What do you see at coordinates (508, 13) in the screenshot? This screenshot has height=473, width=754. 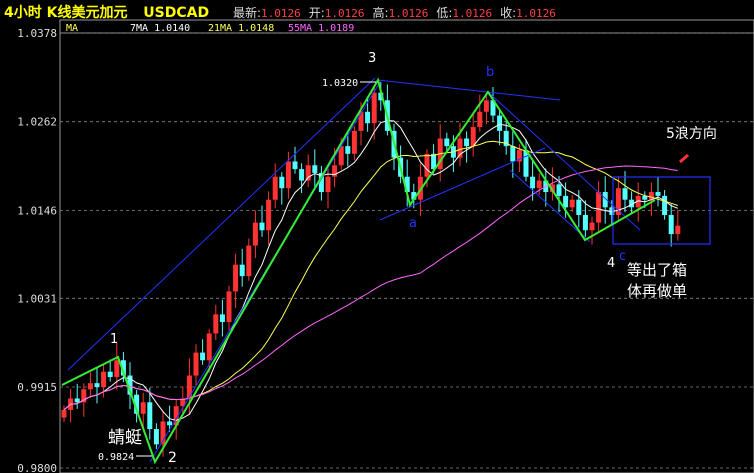 I see `quote-label: 收:` at bounding box center [508, 13].